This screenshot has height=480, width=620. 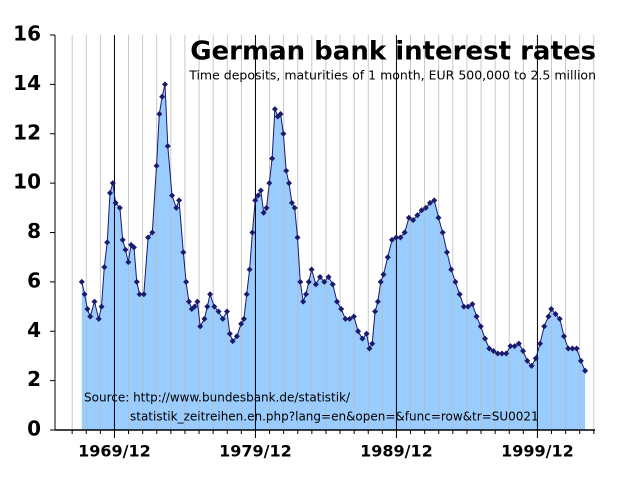 What do you see at coordinates (34, 280) in the screenshot?
I see `y-tick-label: 6` at bounding box center [34, 280].